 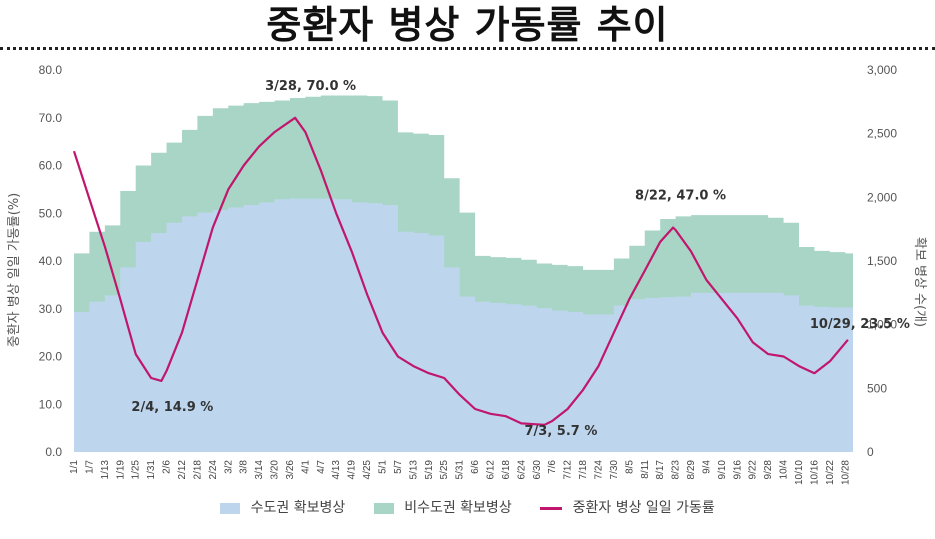 What do you see at coordinates (120, 470) in the screenshot?
I see `x-tick-3: 1/19` at bounding box center [120, 470].